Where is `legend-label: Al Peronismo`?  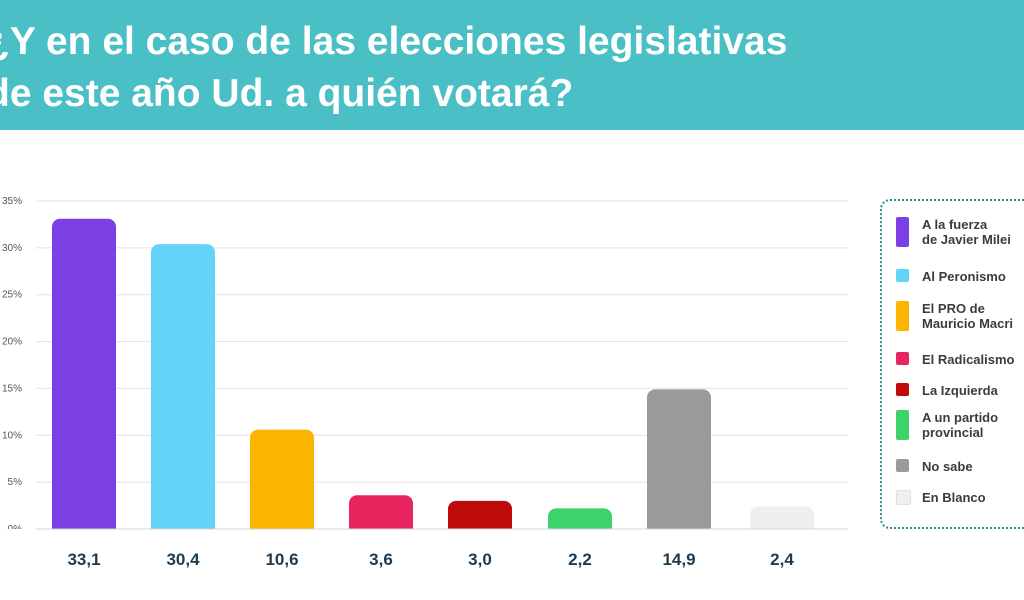 legend-label: Al Peronismo is located at coordinates (964, 276).